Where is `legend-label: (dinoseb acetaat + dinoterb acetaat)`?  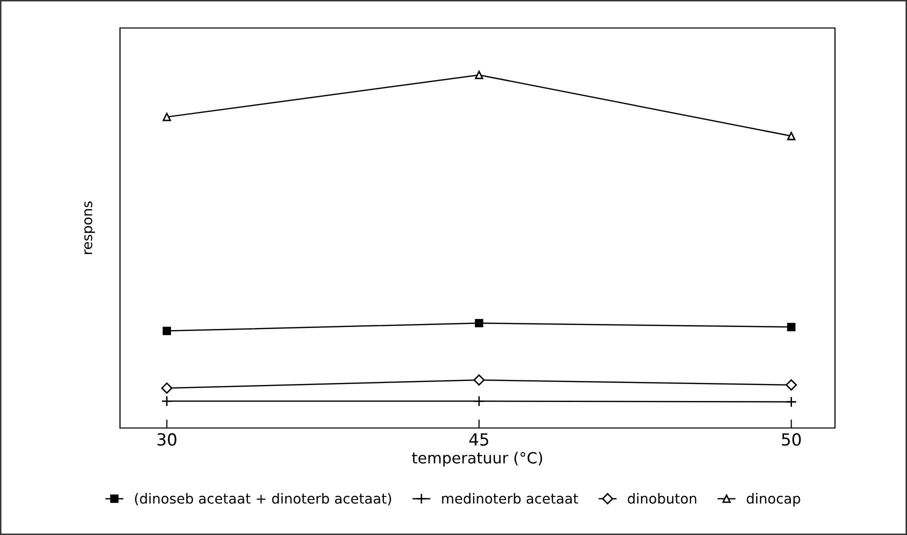 legend-label: (dinoseb acetaat + dinoterb acetaat) is located at coordinates (263, 499).